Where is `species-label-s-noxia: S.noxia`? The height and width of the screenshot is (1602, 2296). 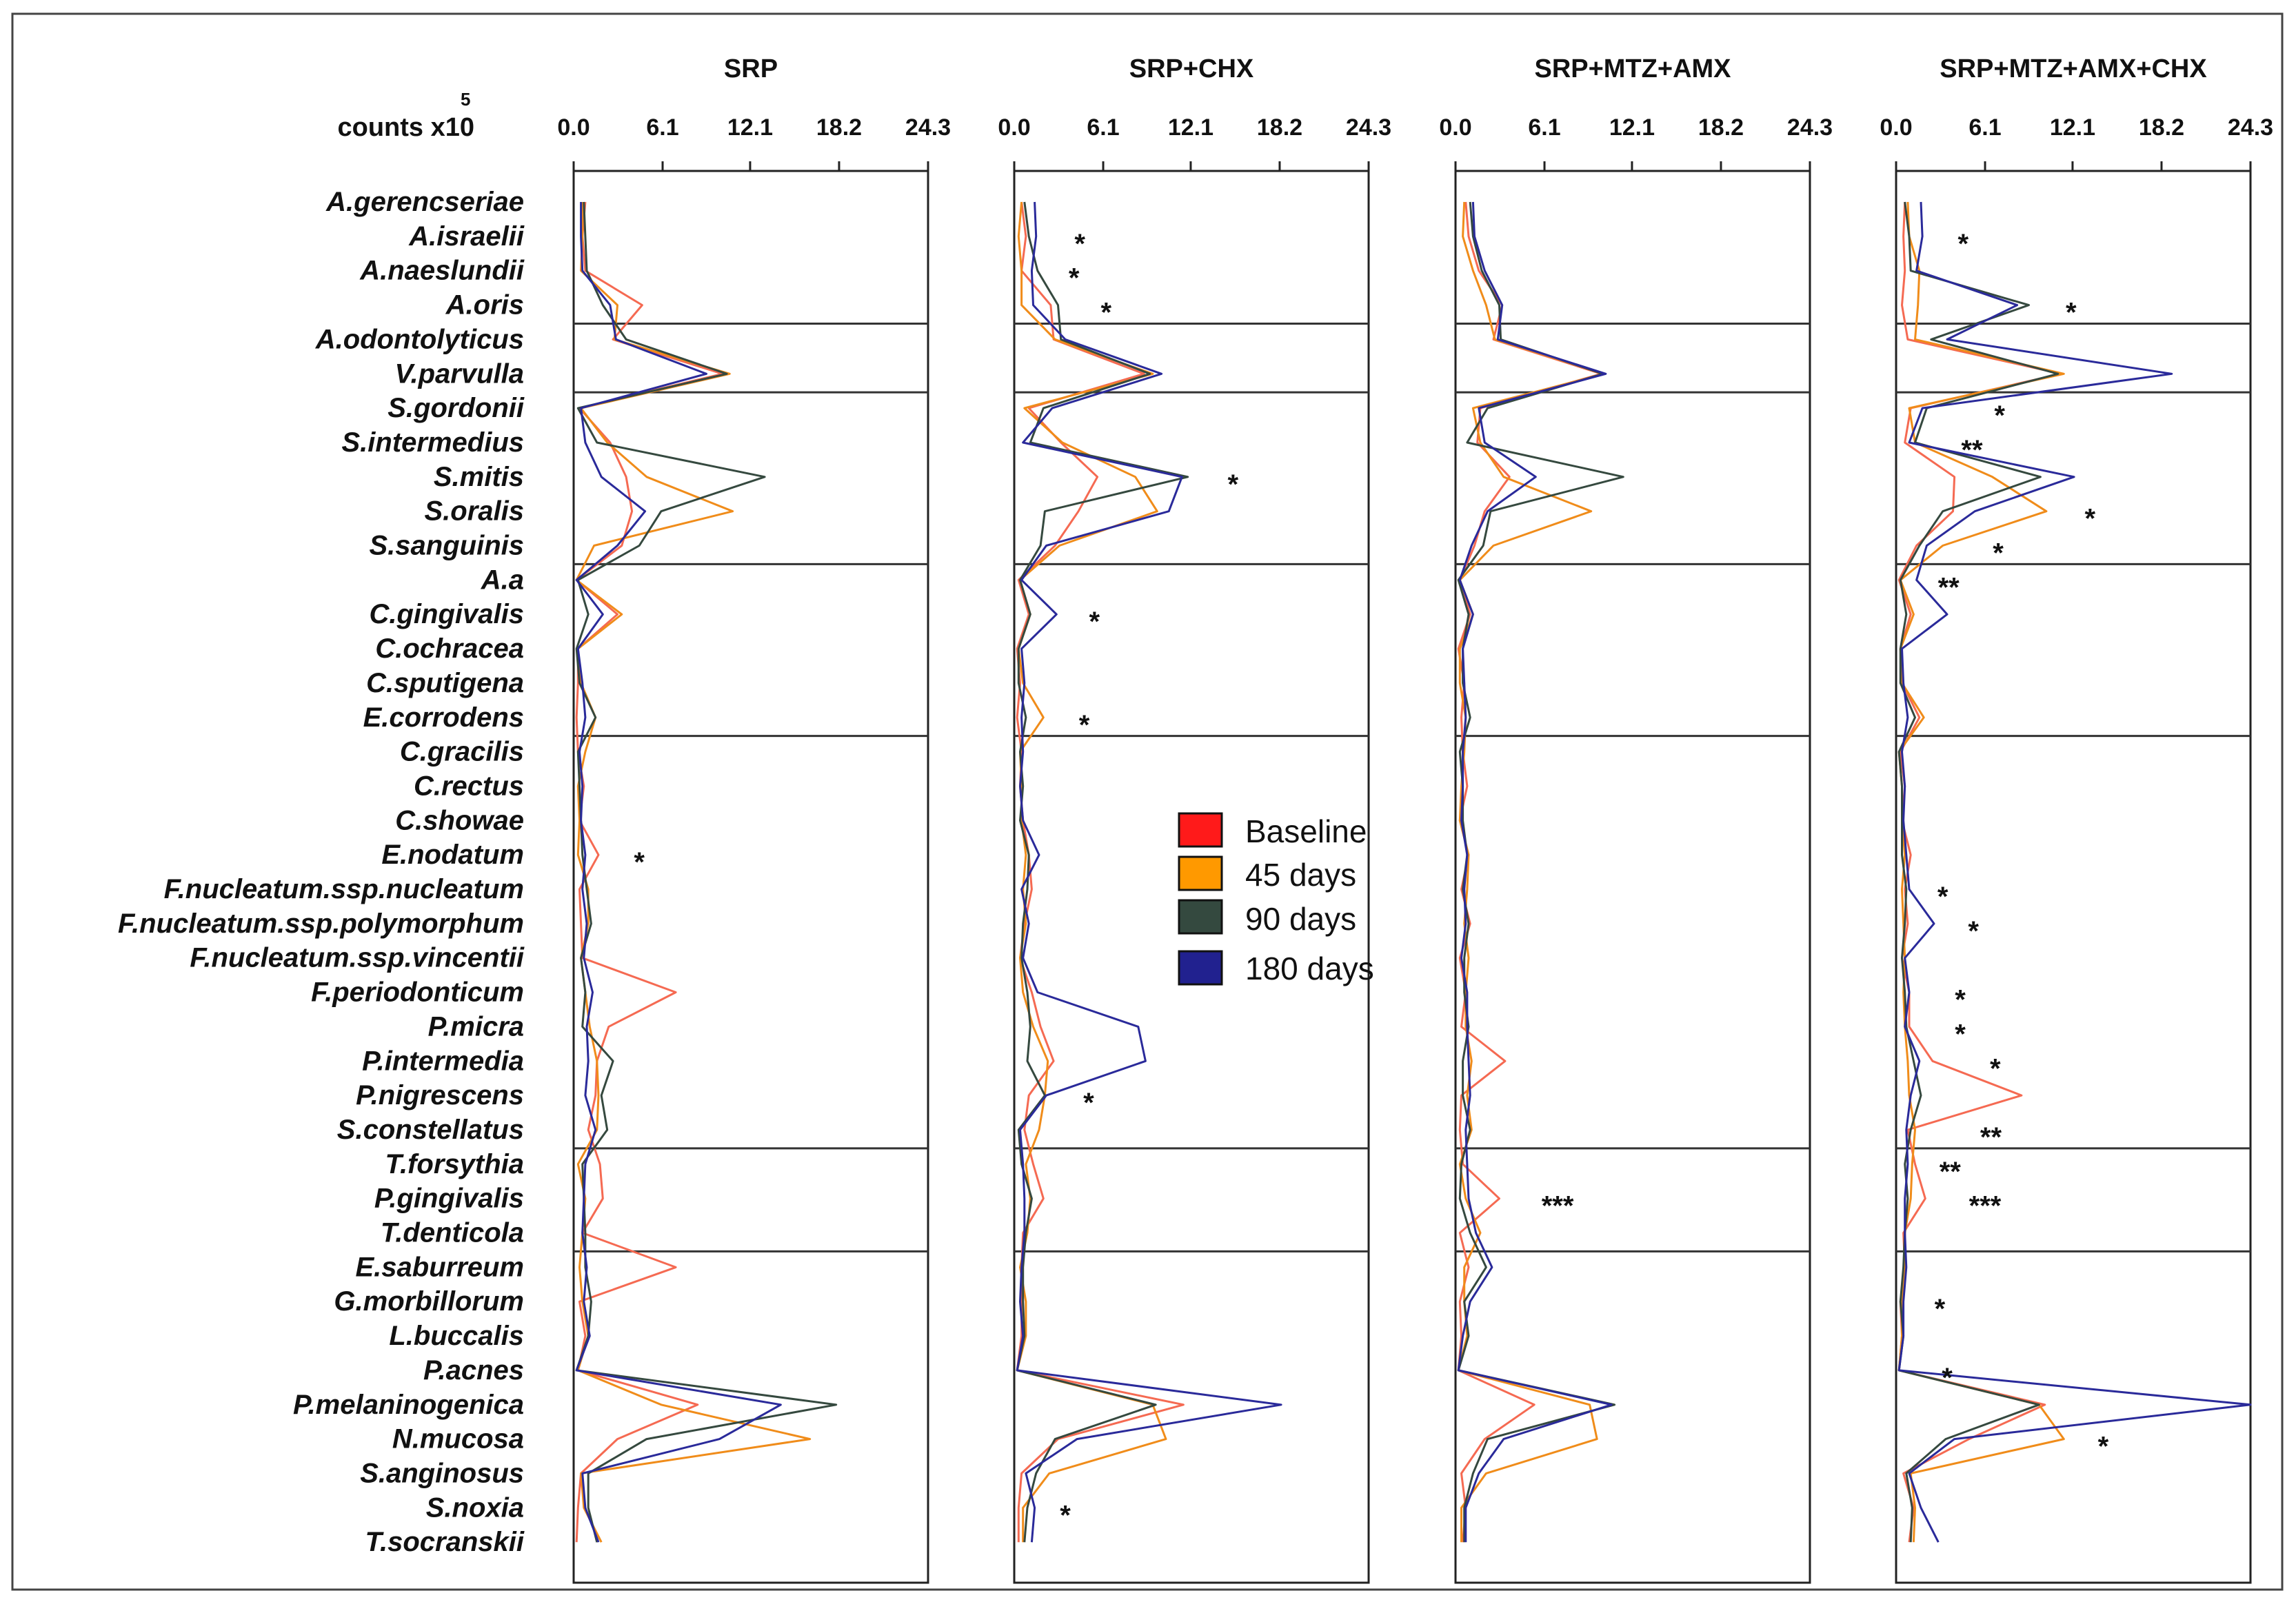 species-label-s-noxia: S.noxia is located at coordinates (475, 1507).